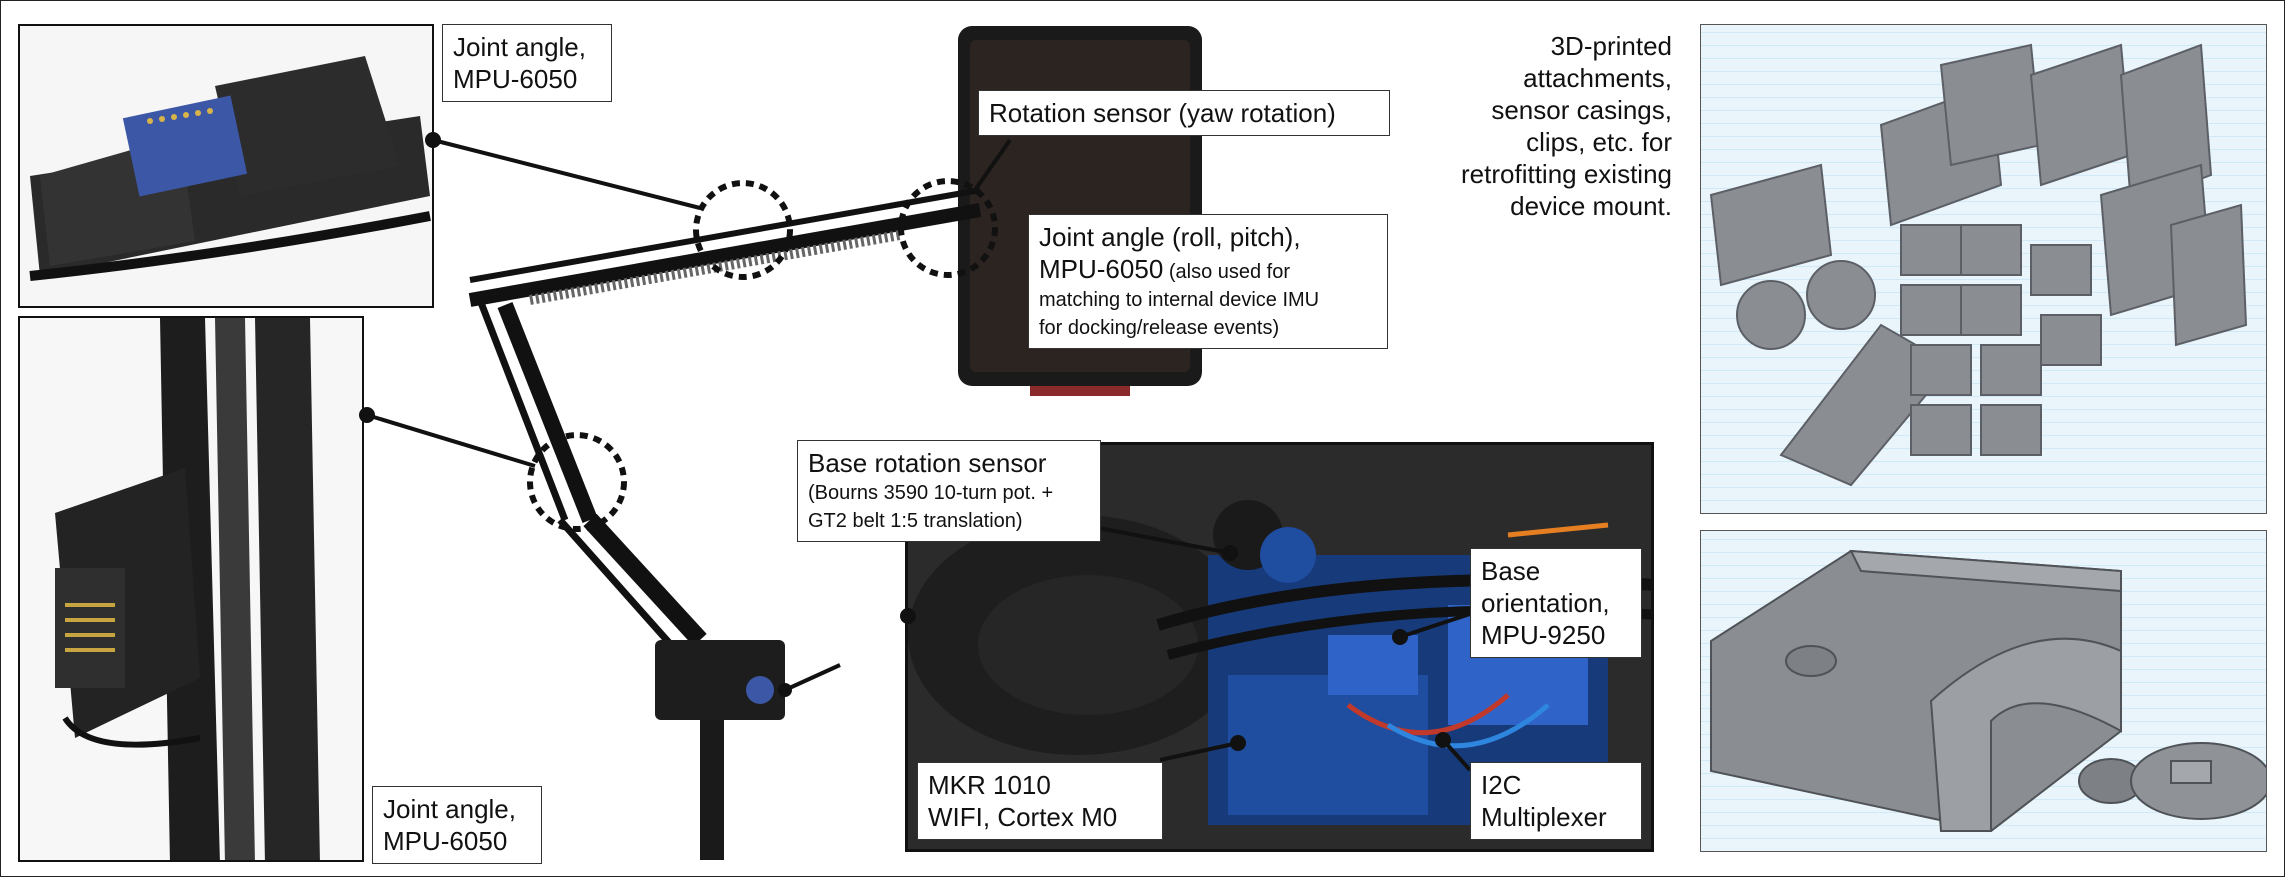 The height and width of the screenshot is (877, 2285). Describe the element at coordinates (577, 482) in the screenshot. I see `callout-circle-joint-middle` at that location.